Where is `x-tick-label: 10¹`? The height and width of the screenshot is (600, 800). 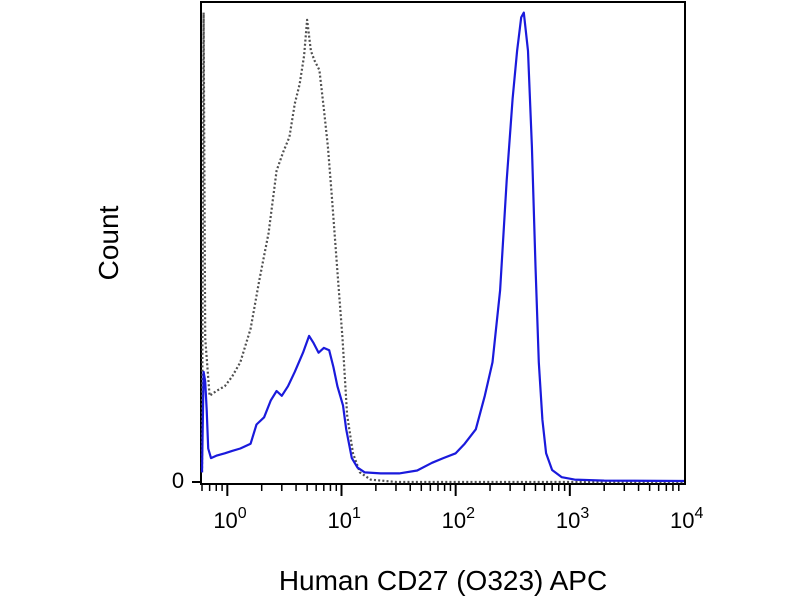 x-tick-label: 10¹ is located at coordinates (343, 519).